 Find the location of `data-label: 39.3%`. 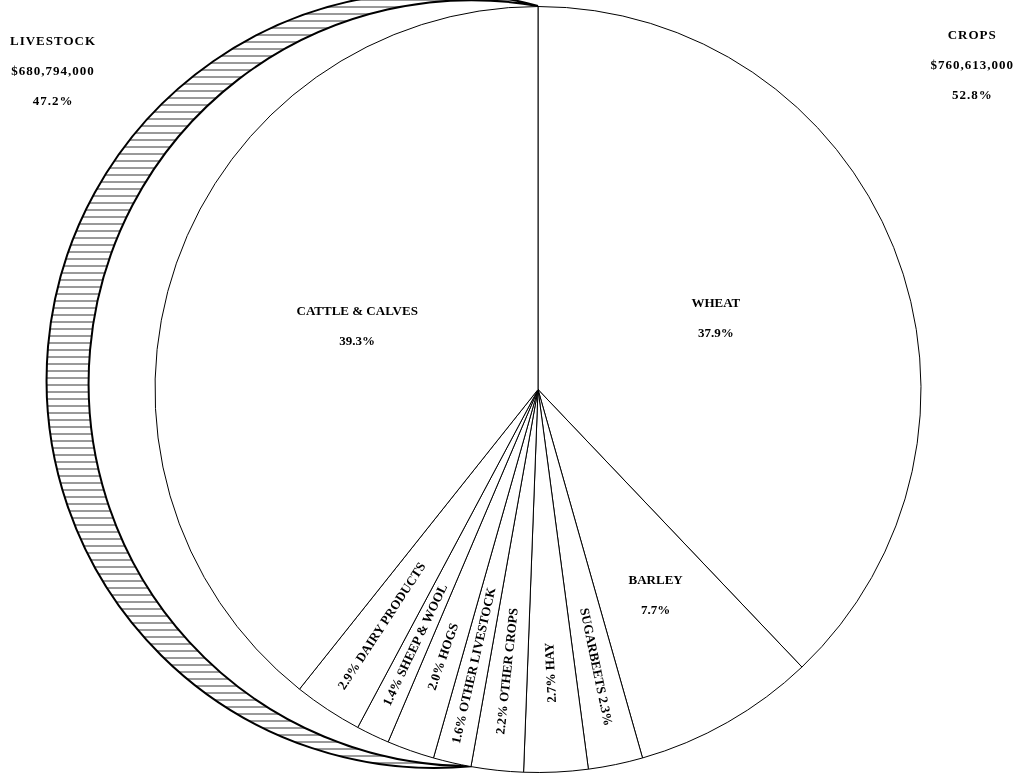

data-label: 39.3% is located at coordinates (357, 340).